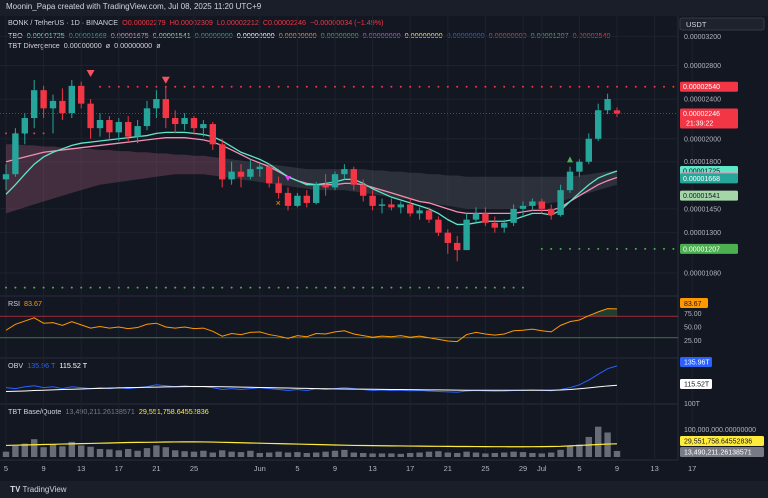  I want to click on price-tick-7: 0.00001080, so click(702, 274).